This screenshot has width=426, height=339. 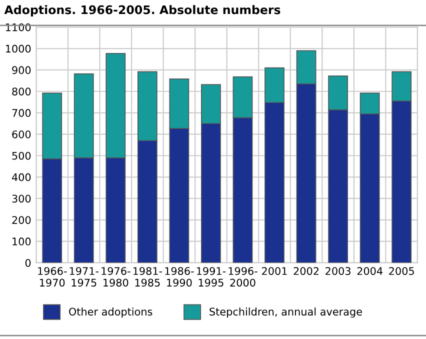 I want to click on x-tick-label: 2001, so click(x=274, y=271).